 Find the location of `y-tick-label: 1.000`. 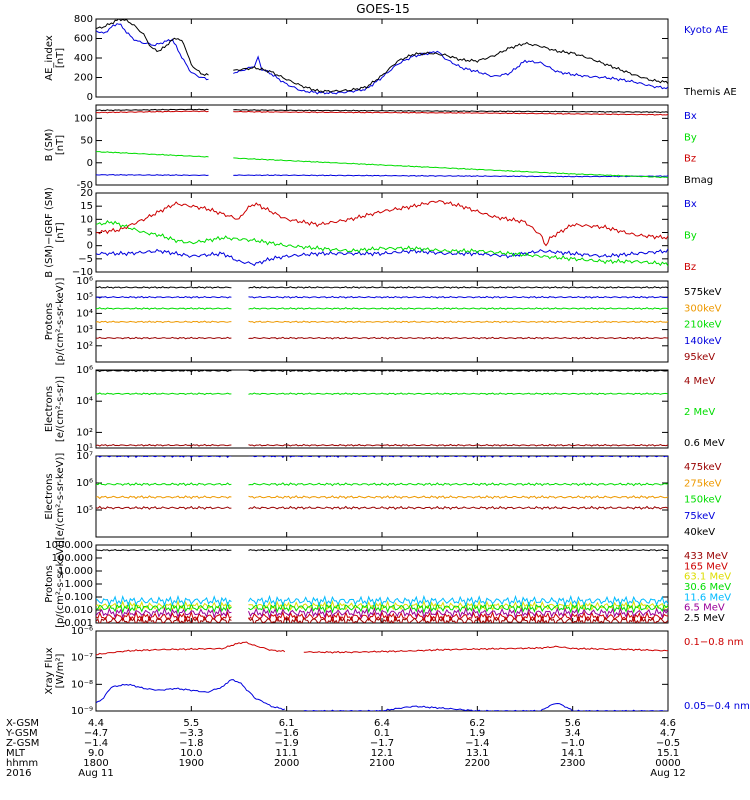

y-tick-label: 1.000 is located at coordinates (78, 584).